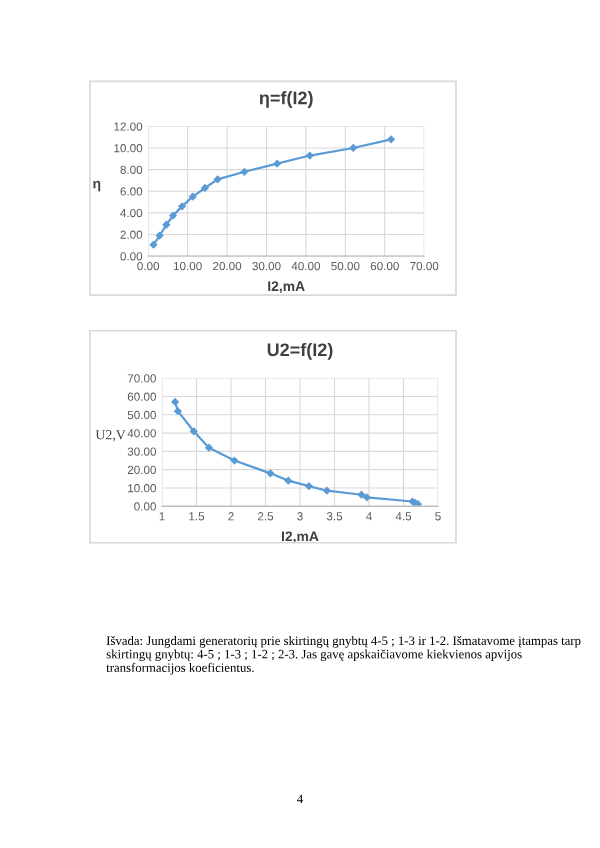  What do you see at coordinates (286, 99) in the screenshot?
I see `chart-title: η=f(I2)` at bounding box center [286, 99].